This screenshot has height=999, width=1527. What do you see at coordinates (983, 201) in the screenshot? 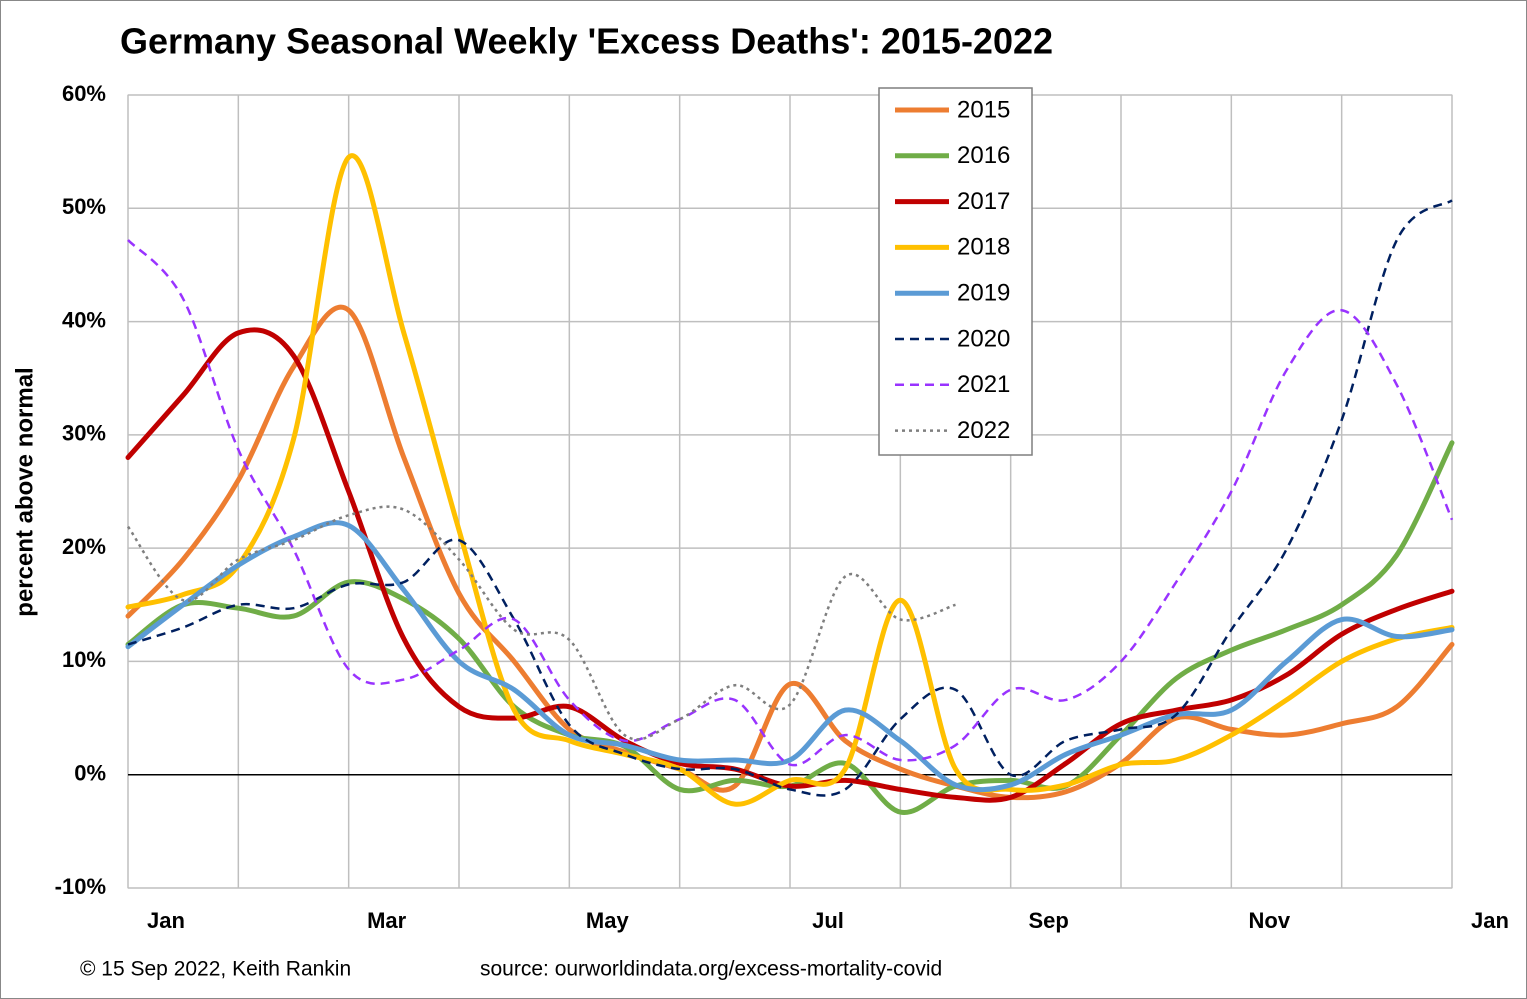
I see `legend-label: 2017` at bounding box center [983, 201].